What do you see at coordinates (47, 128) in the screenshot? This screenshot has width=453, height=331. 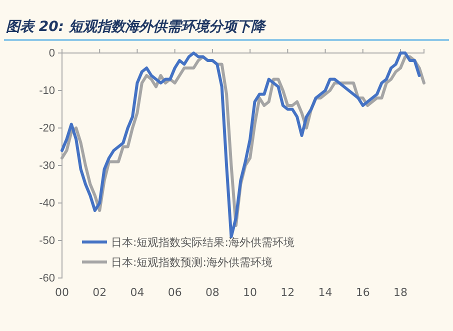 I see `y-tick-label: -20` at bounding box center [47, 128].